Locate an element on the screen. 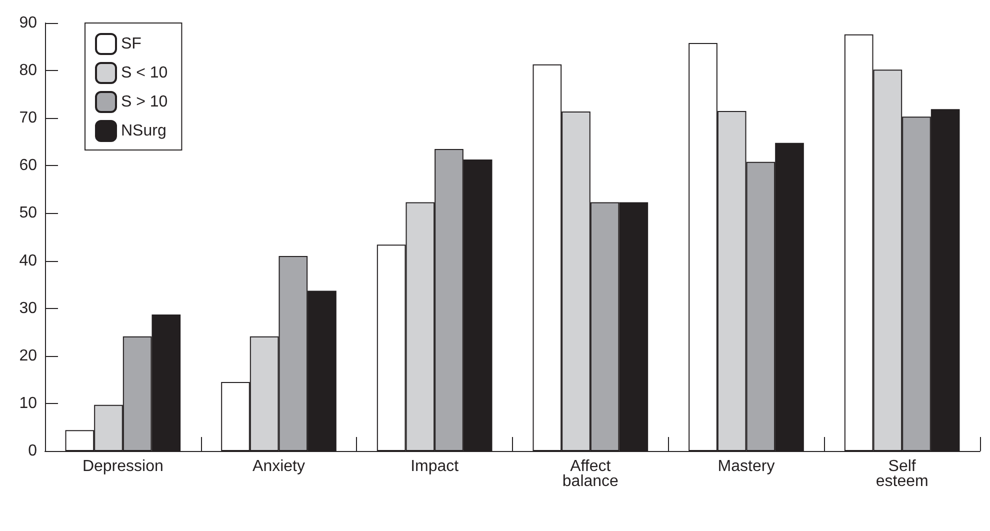 Image resolution: width=990 pixels, height=531 pixels. x-tick-label: Affect balance is located at coordinates (590, 474).